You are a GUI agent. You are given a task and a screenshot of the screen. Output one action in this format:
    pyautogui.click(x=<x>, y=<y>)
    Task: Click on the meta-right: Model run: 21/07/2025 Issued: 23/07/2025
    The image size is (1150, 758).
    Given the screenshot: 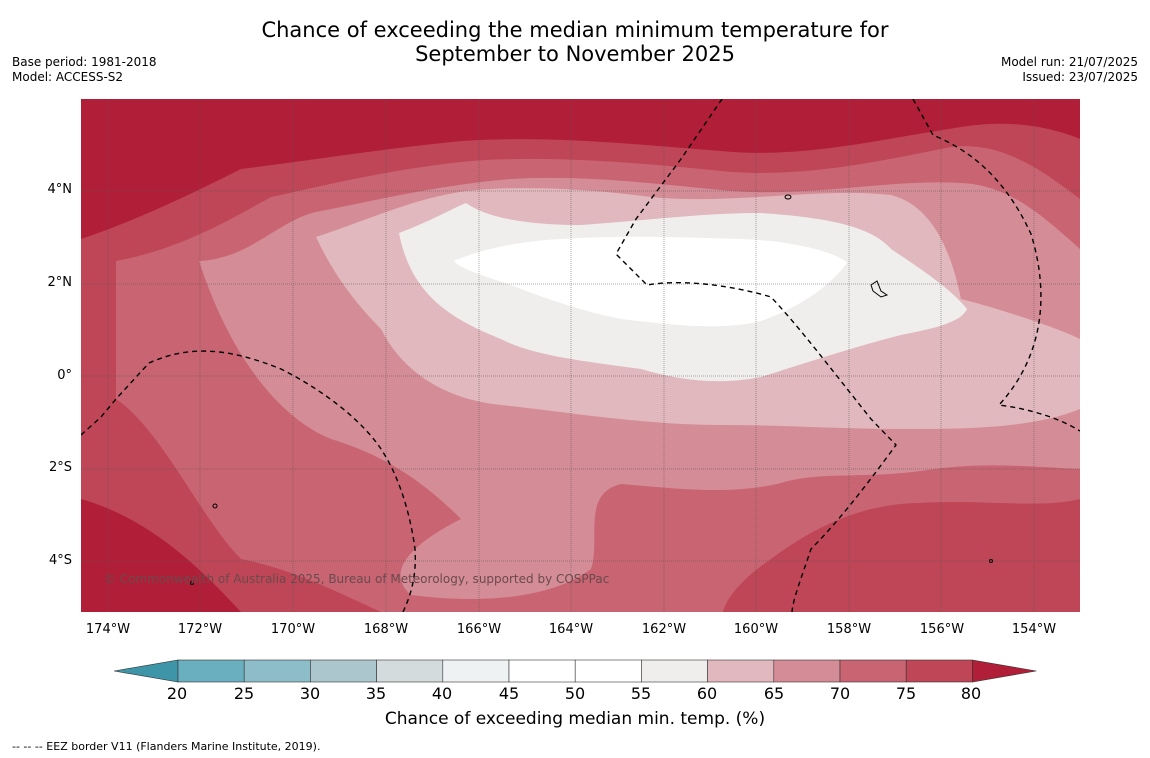 What is the action you would take?
    pyautogui.click(x=1069, y=70)
    